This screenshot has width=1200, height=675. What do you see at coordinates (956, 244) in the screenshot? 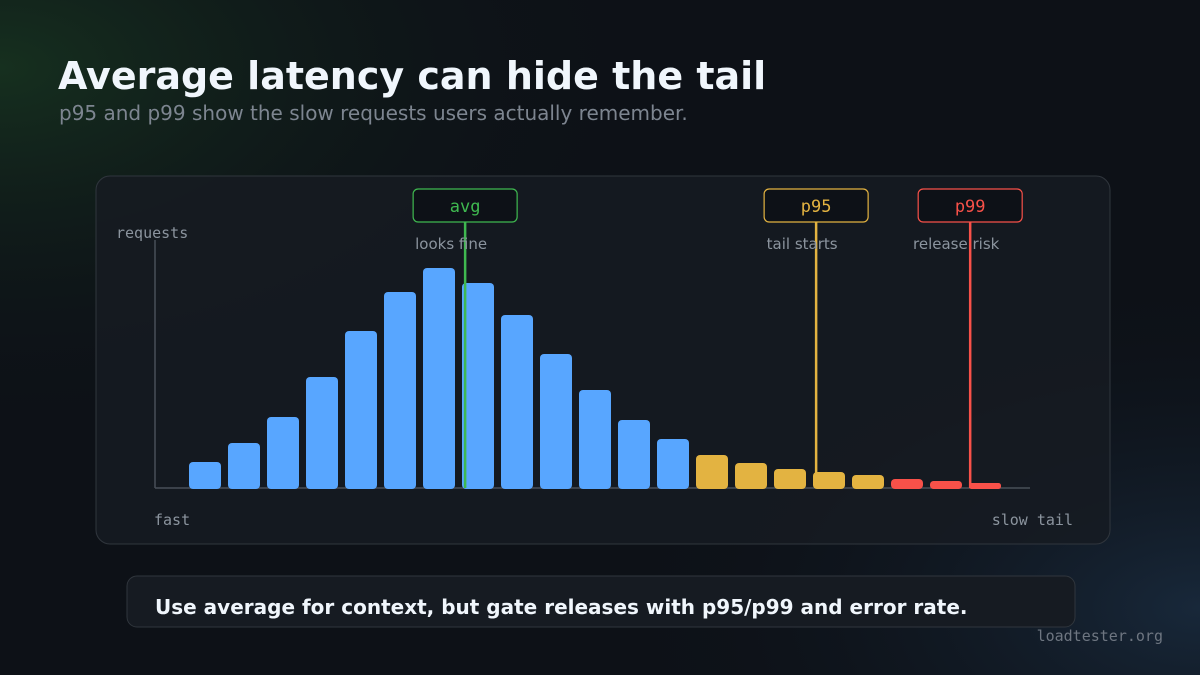
I see `marker-note: release risk` at bounding box center [956, 244].